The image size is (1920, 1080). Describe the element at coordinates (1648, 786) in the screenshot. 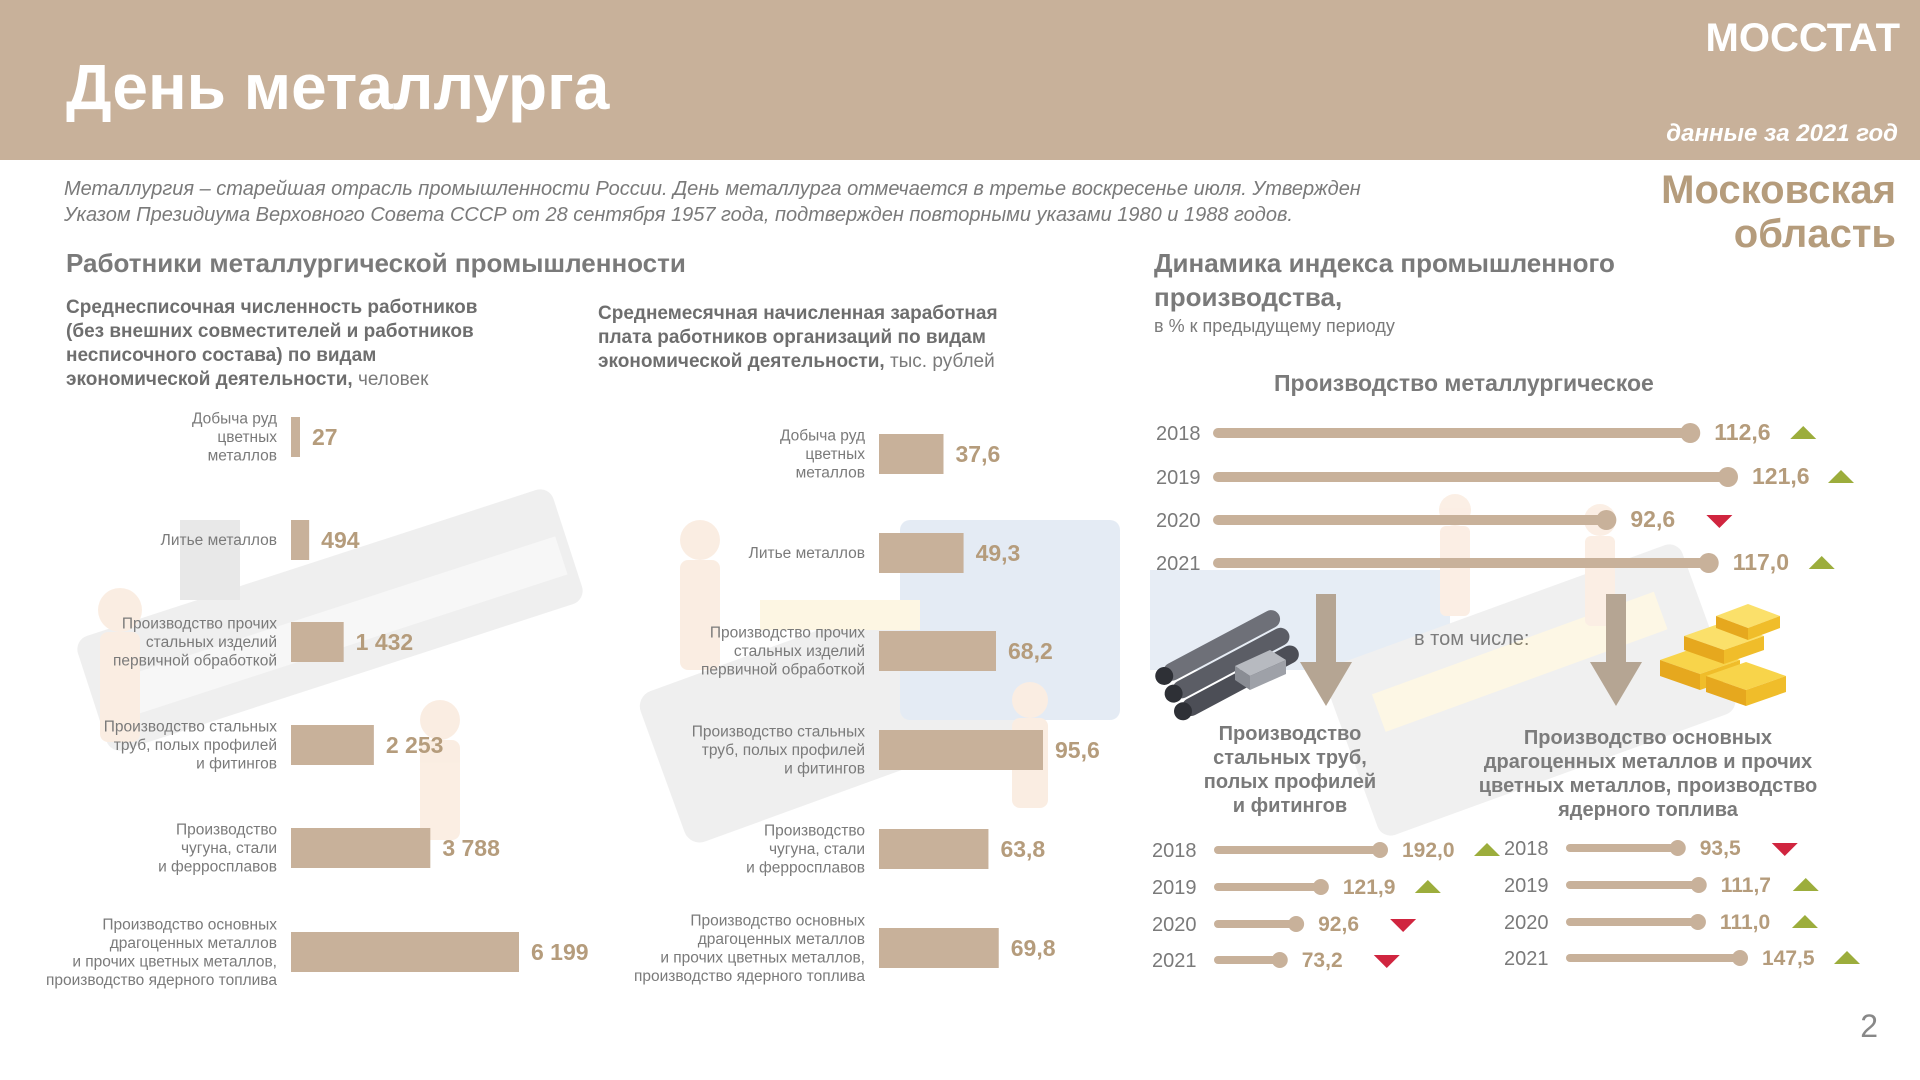

I see `metals-title-line-3: цветных металлов, производство` at that location.